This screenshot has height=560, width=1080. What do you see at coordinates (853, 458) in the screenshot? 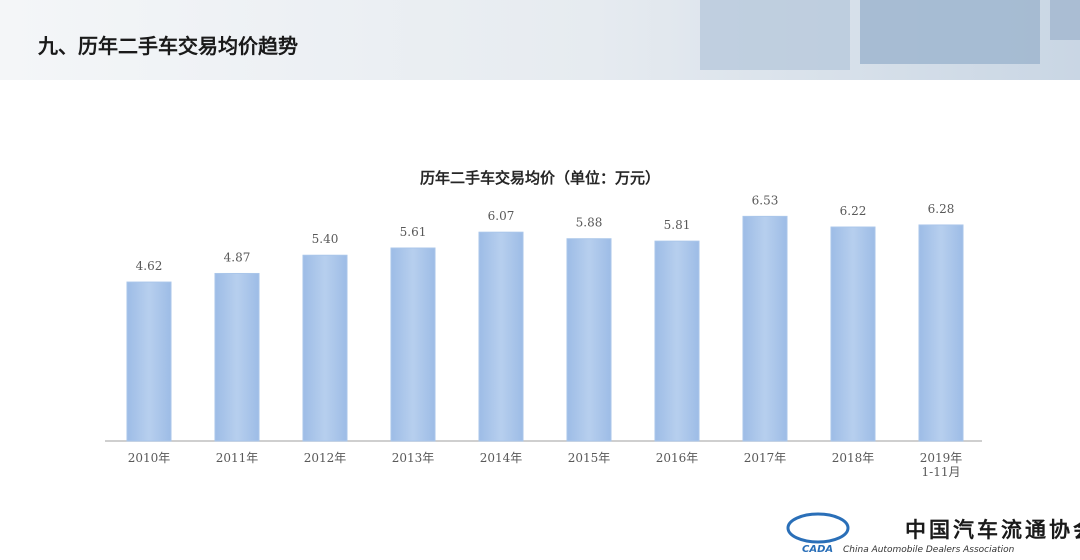
I see `x-tick-label: 2018年` at bounding box center [853, 458].